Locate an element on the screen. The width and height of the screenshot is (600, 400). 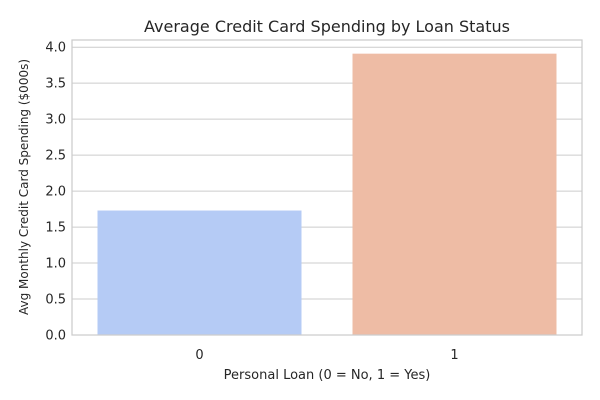
y-tick-label: 3.0 is located at coordinates (55, 120).